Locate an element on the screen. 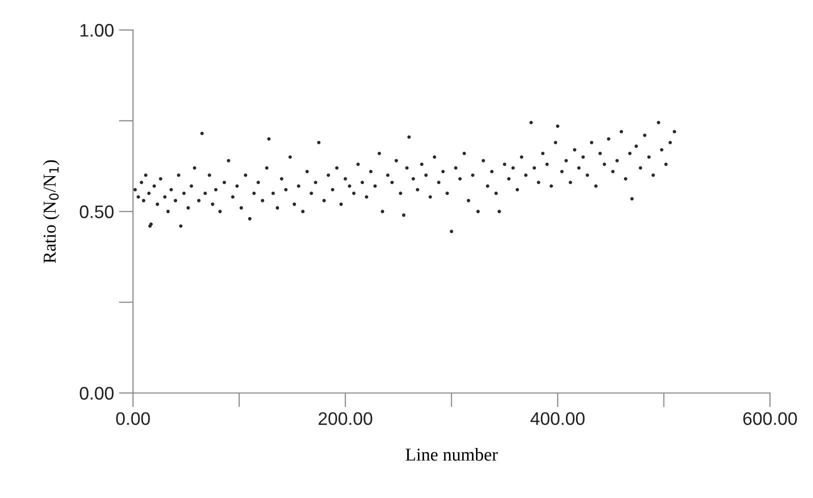  y-tick-label: 0.50 is located at coordinates (97, 211).